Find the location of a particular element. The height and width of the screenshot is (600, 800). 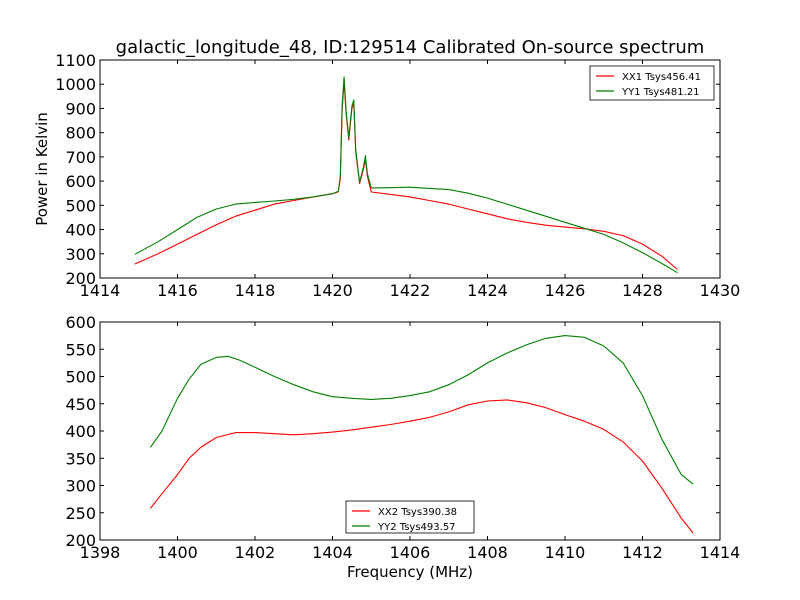

legend-label: YY1 Tsys481.21 is located at coordinates (660, 92).